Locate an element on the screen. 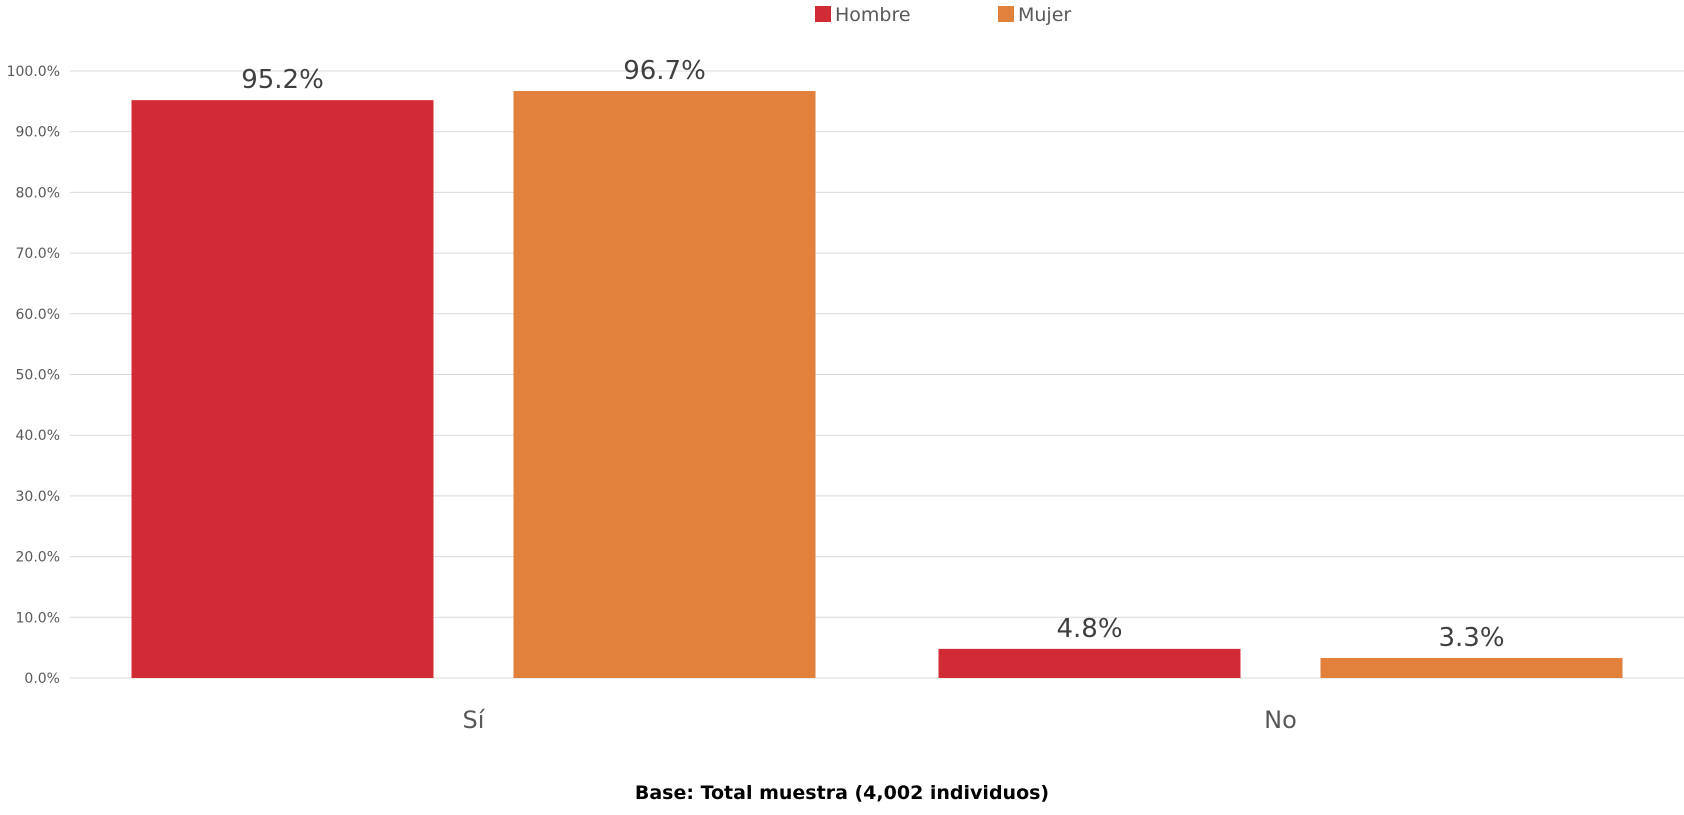  legend-label: Mujer is located at coordinates (1044, 15).